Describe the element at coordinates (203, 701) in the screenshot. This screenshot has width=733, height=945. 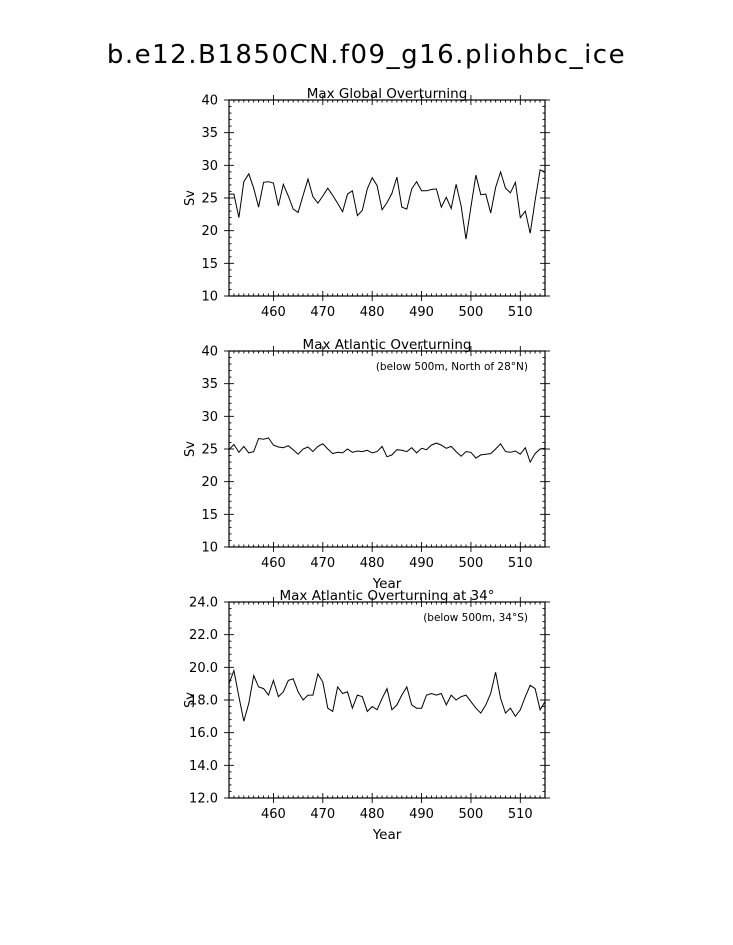
I see `y-tick-label: 18.0` at that location.